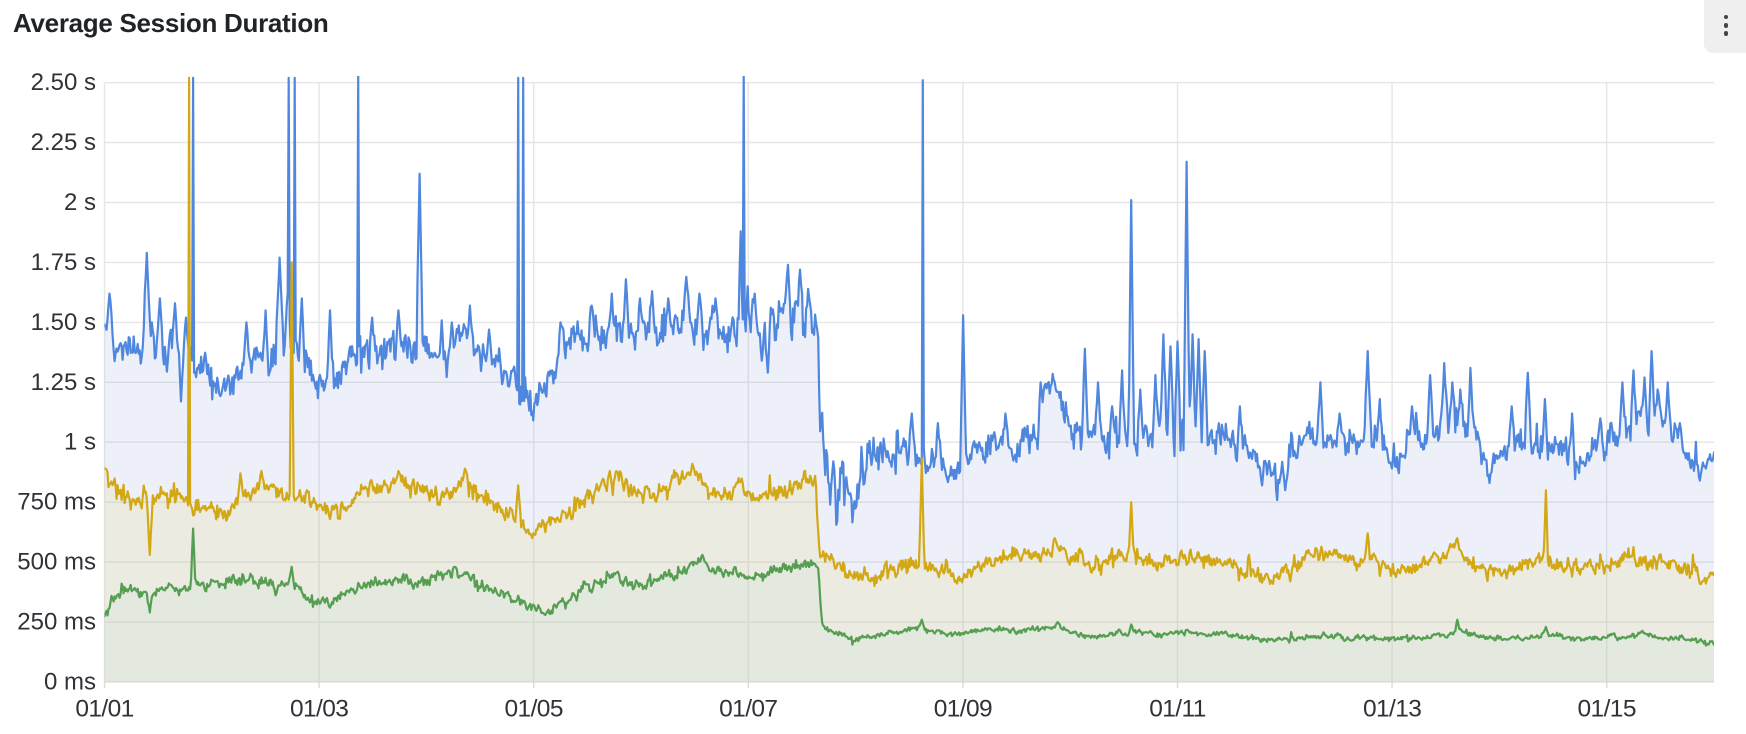 The height and width of the screenshot is (734, 1746). What do you see at coordinates (80, 442) in the screenshot?
I see `svg-text: 1 s` at bounding box center [80, 442].